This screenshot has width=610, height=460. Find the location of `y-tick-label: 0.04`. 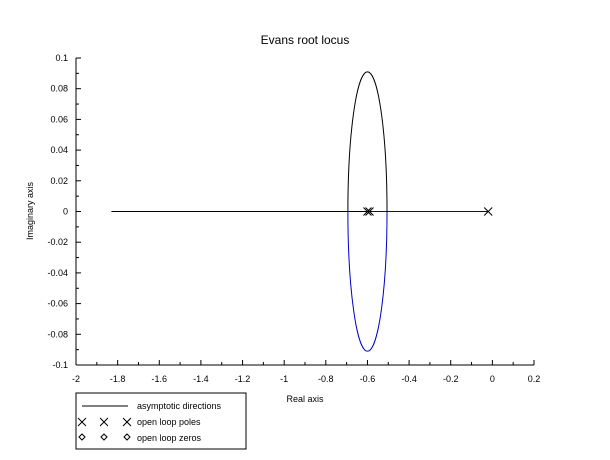

y-tick-label: 0.04 is located at coordinates (59, 150).